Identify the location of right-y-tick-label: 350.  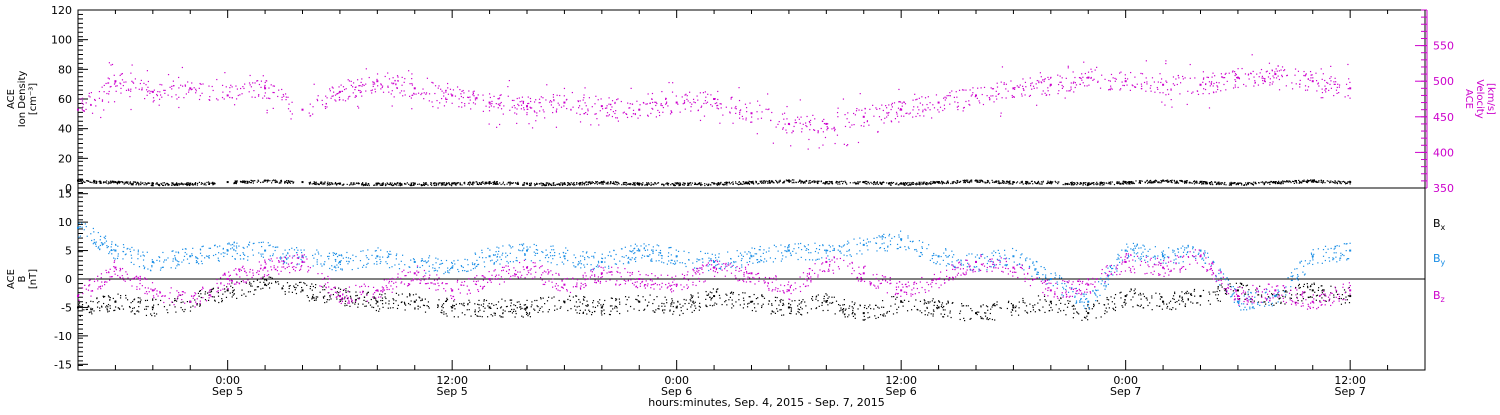
(1443, 188).